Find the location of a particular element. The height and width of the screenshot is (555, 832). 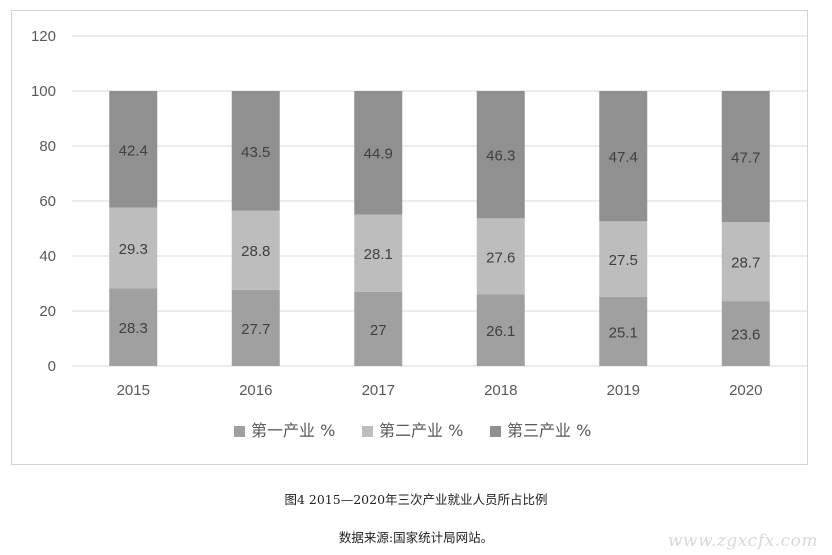

data-label: 42.4 is located at coordinates (133, 150).